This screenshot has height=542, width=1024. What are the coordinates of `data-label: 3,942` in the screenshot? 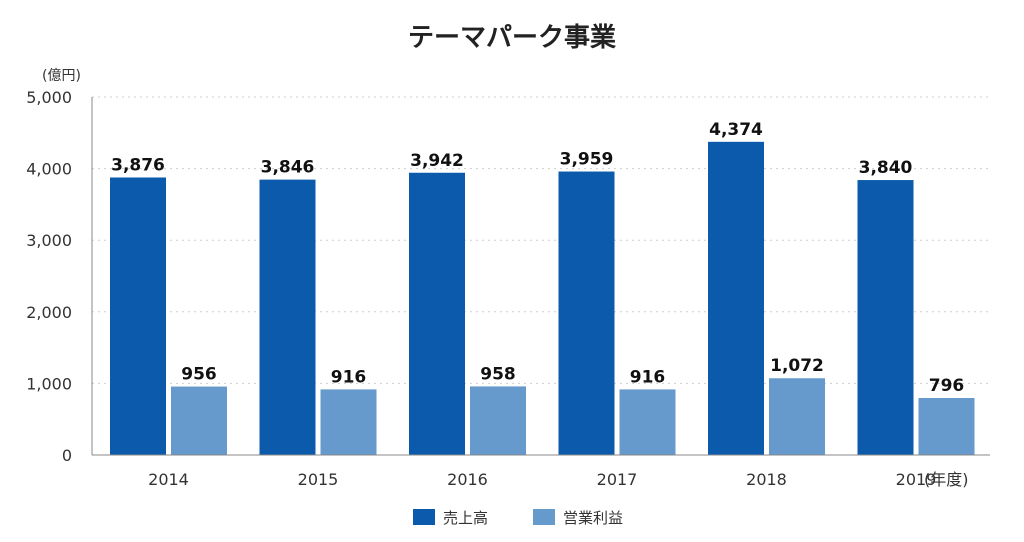 It's located at (437, 161).